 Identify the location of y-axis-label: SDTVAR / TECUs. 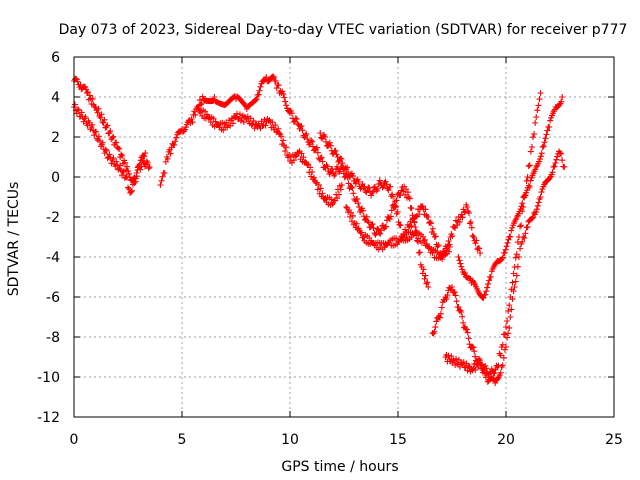
(14, 239).